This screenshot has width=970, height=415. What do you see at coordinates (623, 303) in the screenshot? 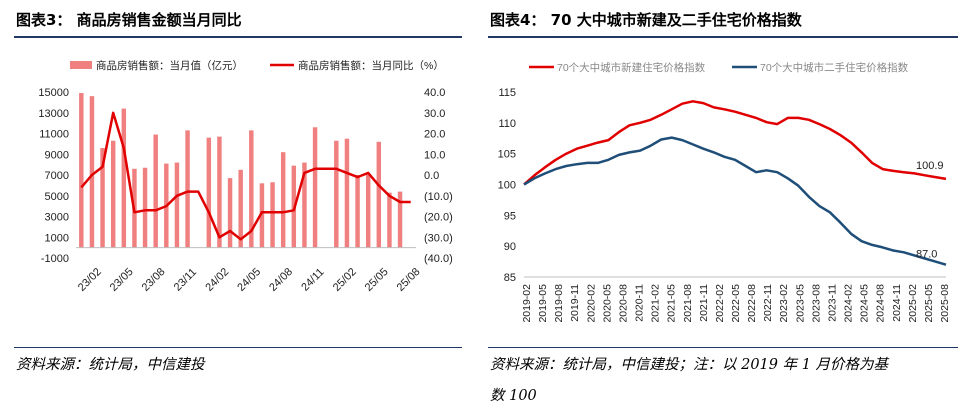
I see `x-tick-label: 2020-08` at bounding box center [623, 303].